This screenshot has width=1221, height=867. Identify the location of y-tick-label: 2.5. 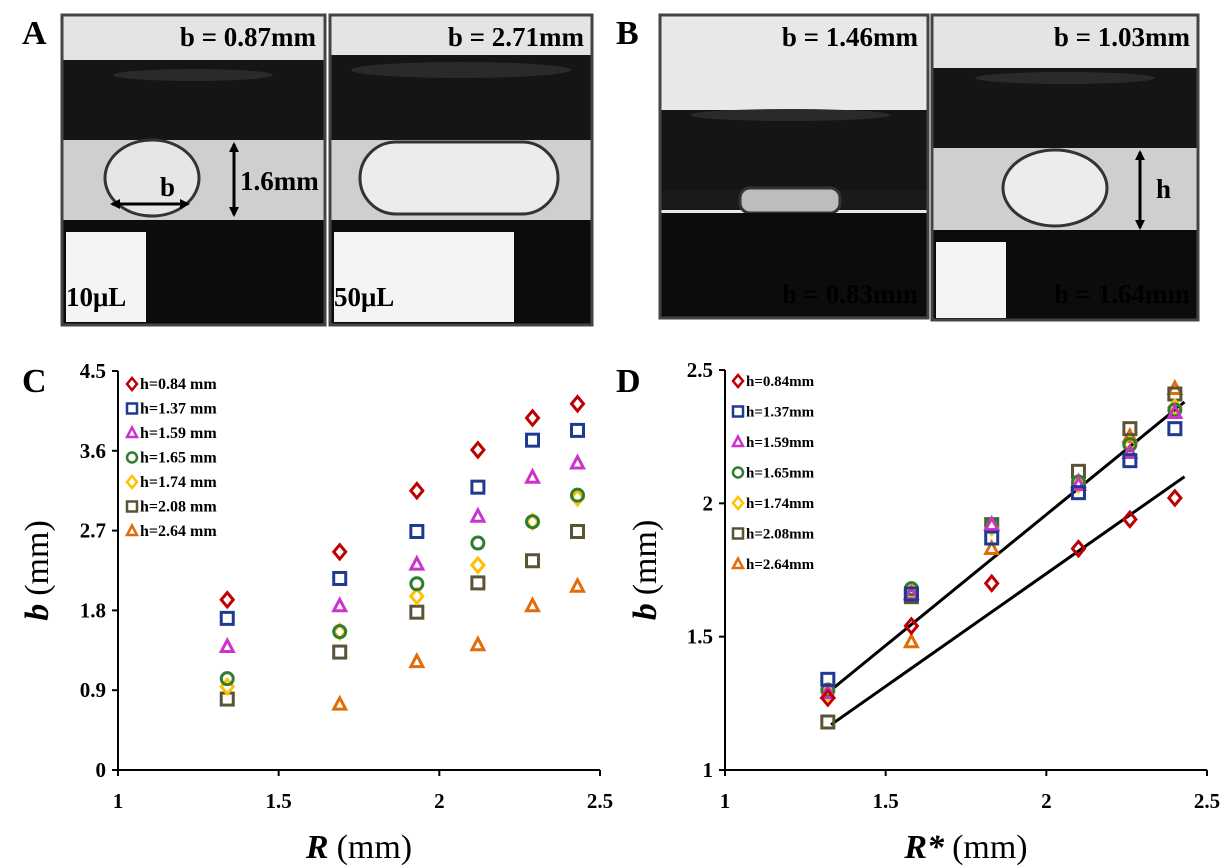
(700, 370).